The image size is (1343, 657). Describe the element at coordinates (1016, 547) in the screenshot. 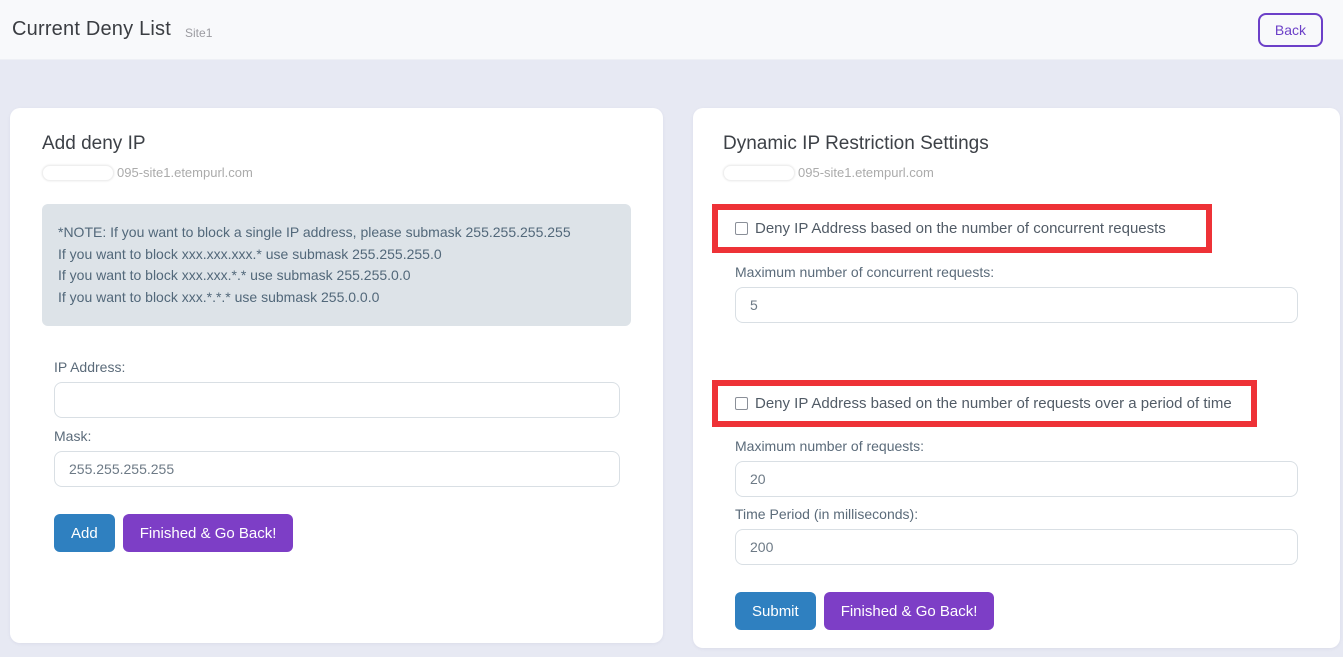

I see `time-period-input` at that location.